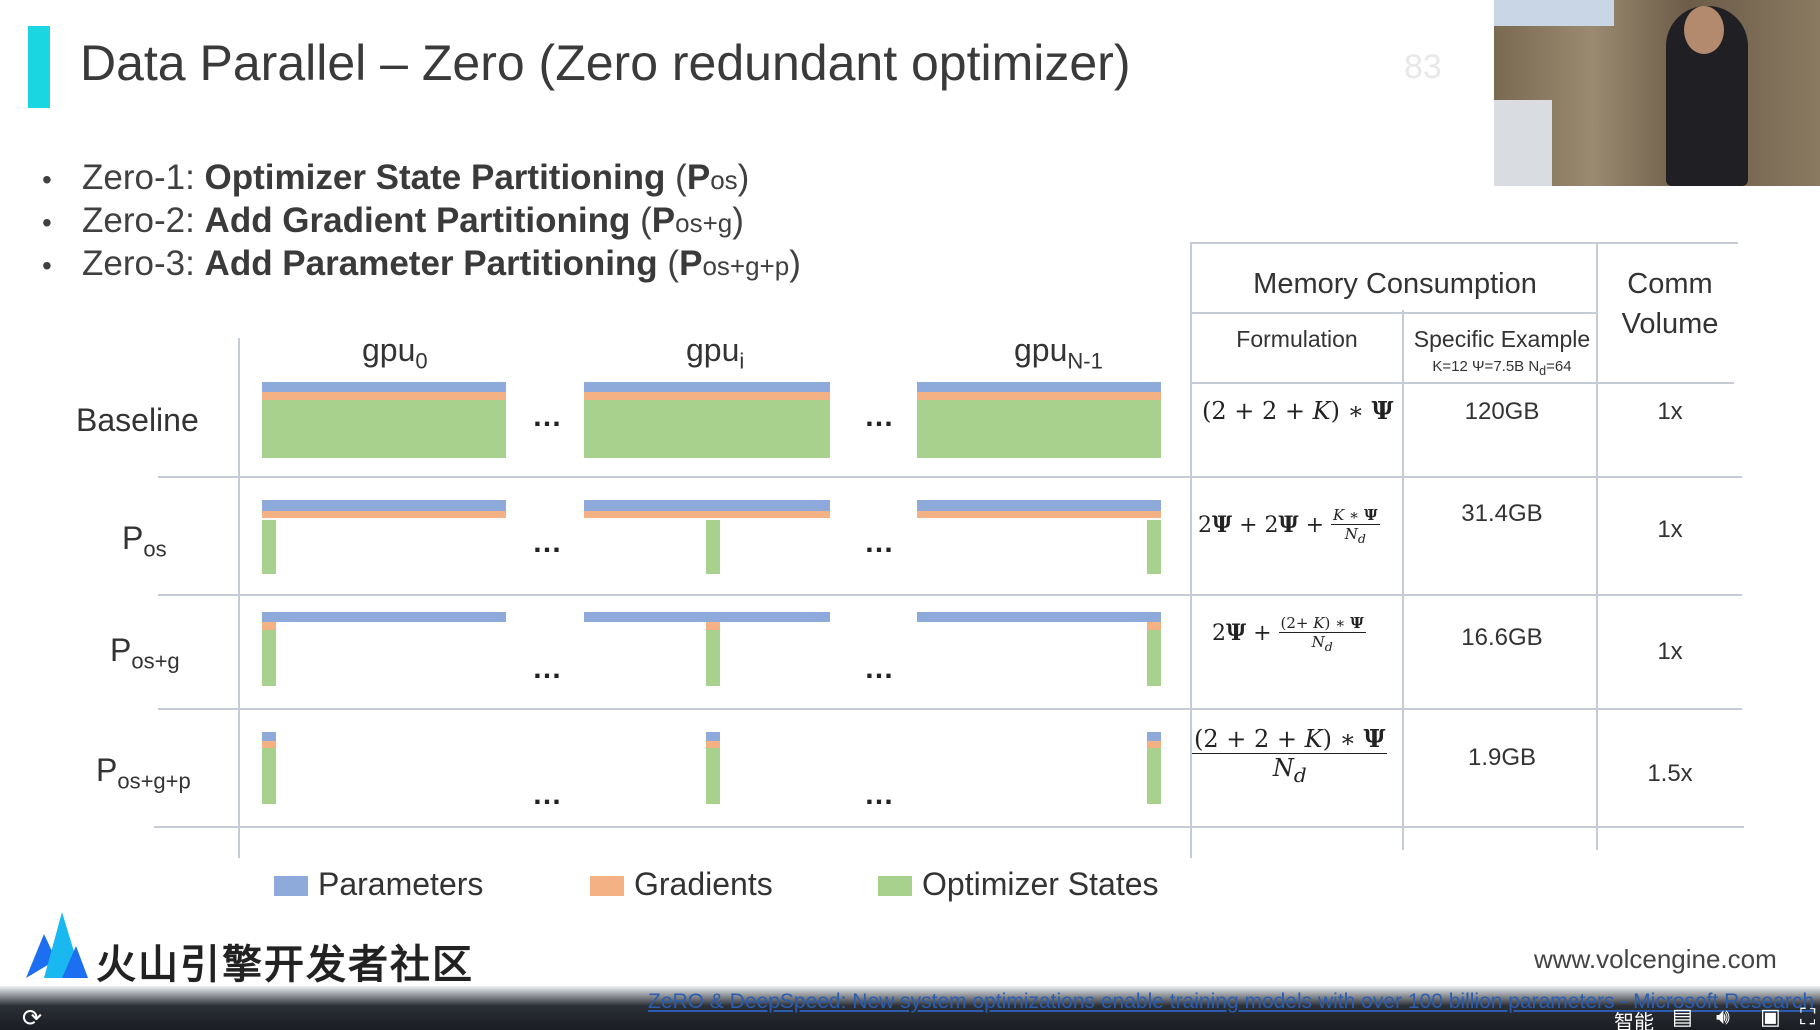 Image resolution: width=1820 pixels, height=1030 pixels. What do you see at coordinates (395, 353) in the screenshot?
I see `gpu-0-header: gpu0` at bounding box center [395, 353].